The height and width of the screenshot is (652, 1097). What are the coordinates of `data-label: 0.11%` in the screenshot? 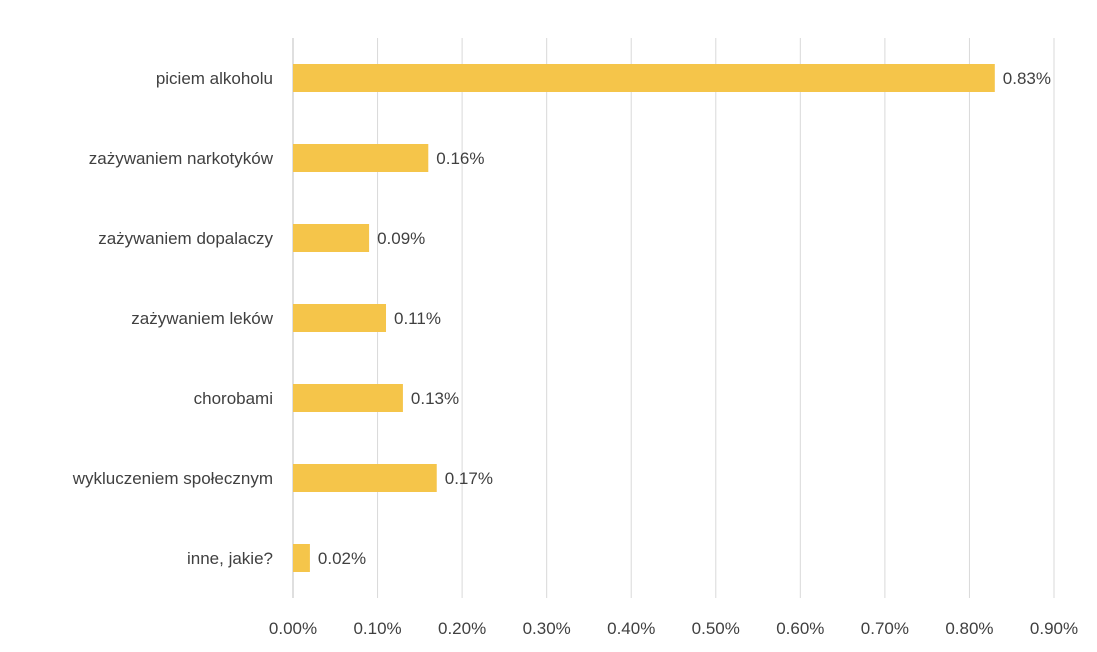 It's located at (417, 318).